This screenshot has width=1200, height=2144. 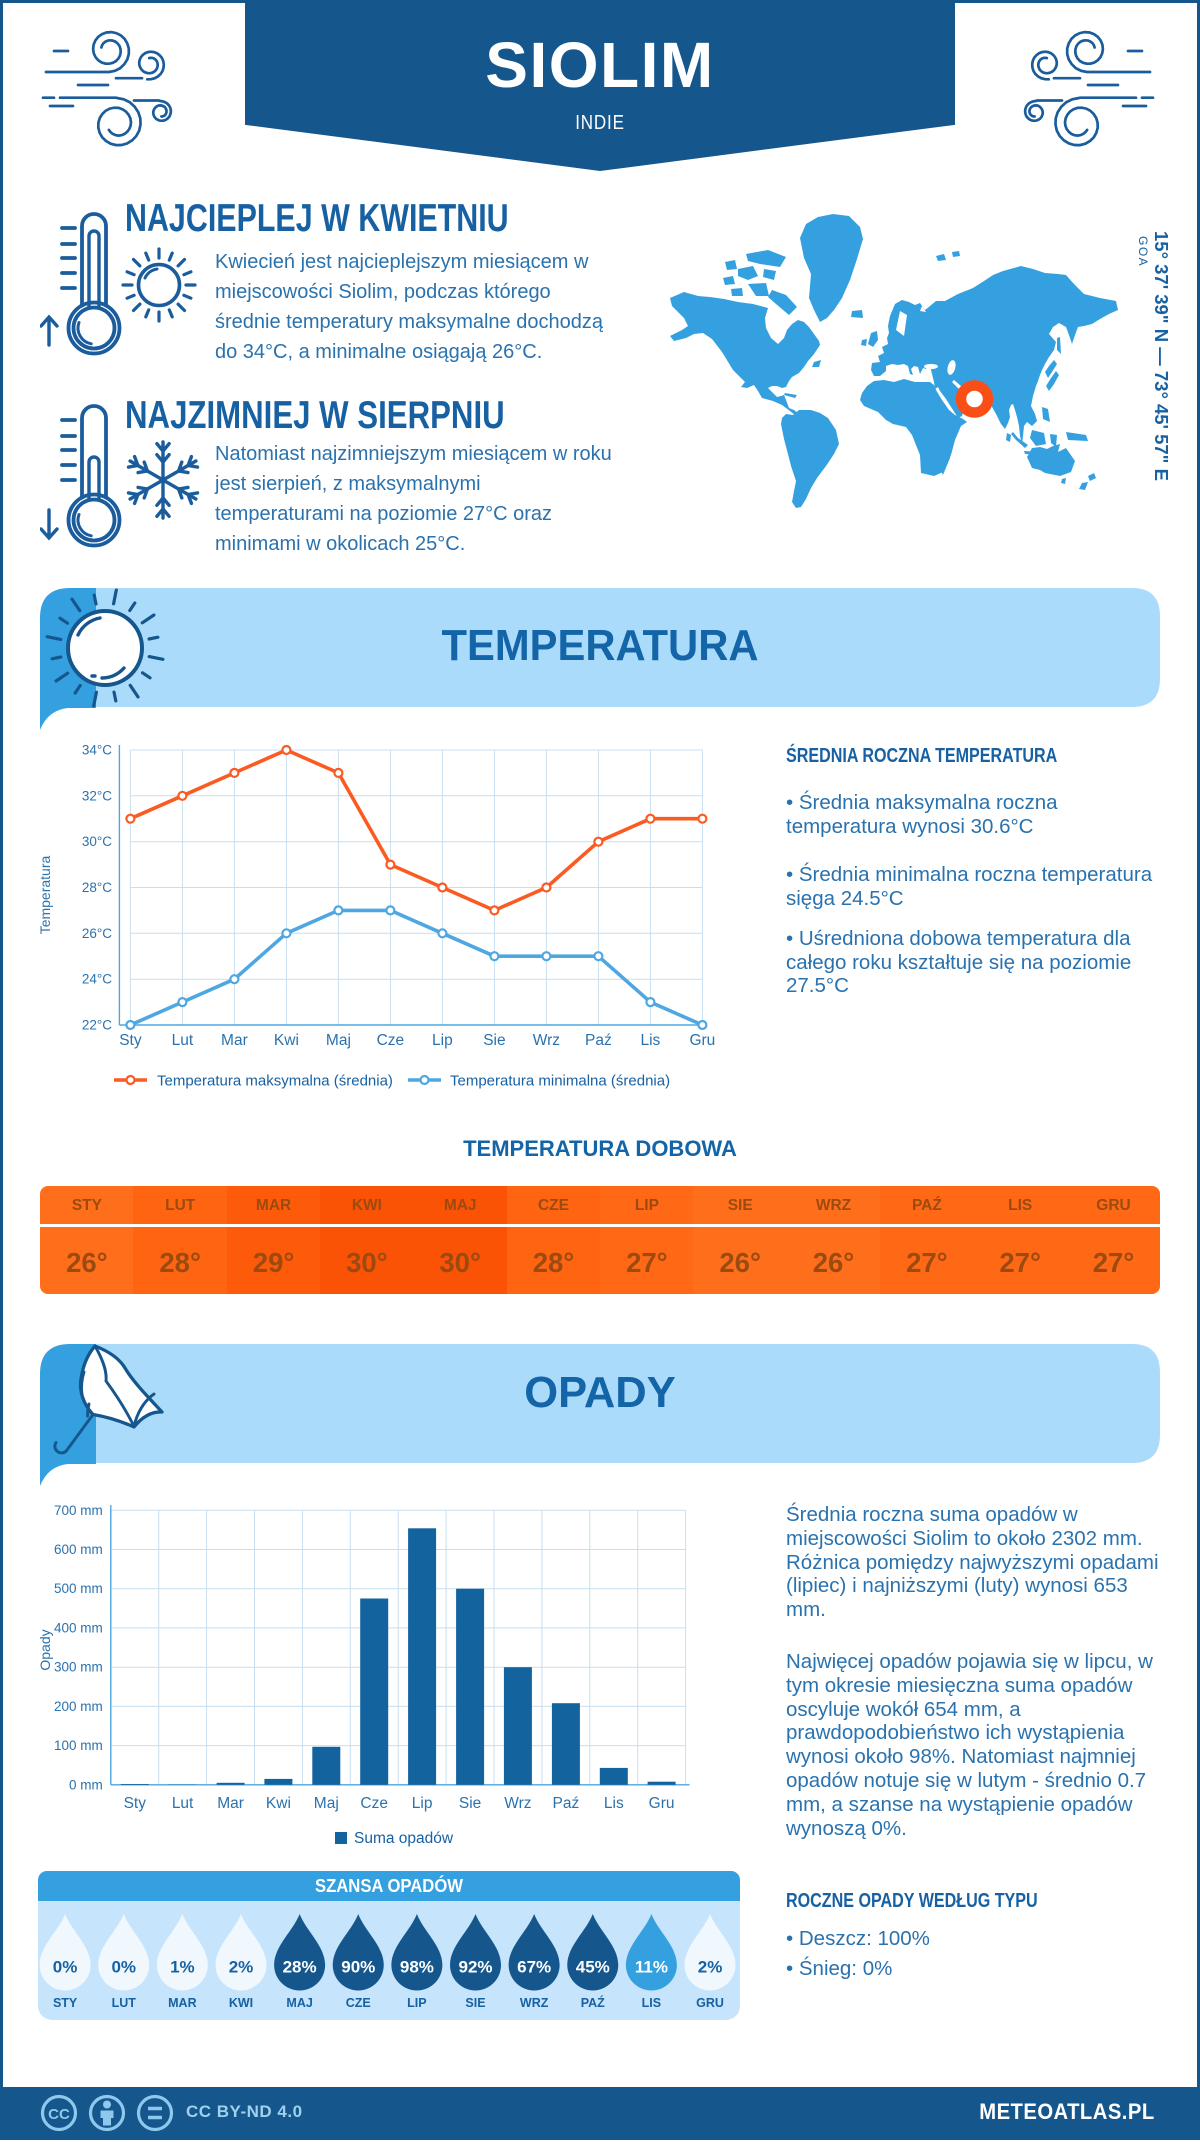 What do you see at coordinates (651, 2003) in the screenshot?
I see `svg-text: LIS` at bounding box center [651, 2003].